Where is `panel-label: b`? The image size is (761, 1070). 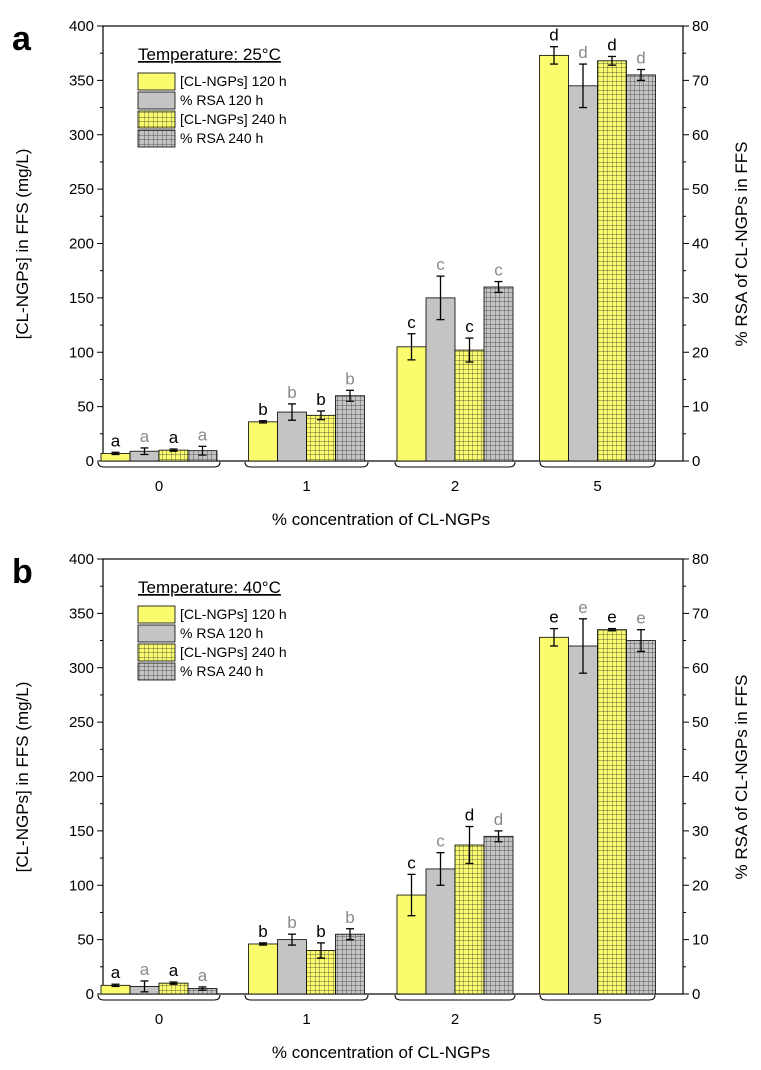
panel-label: b is located at coordinates (22, 572).